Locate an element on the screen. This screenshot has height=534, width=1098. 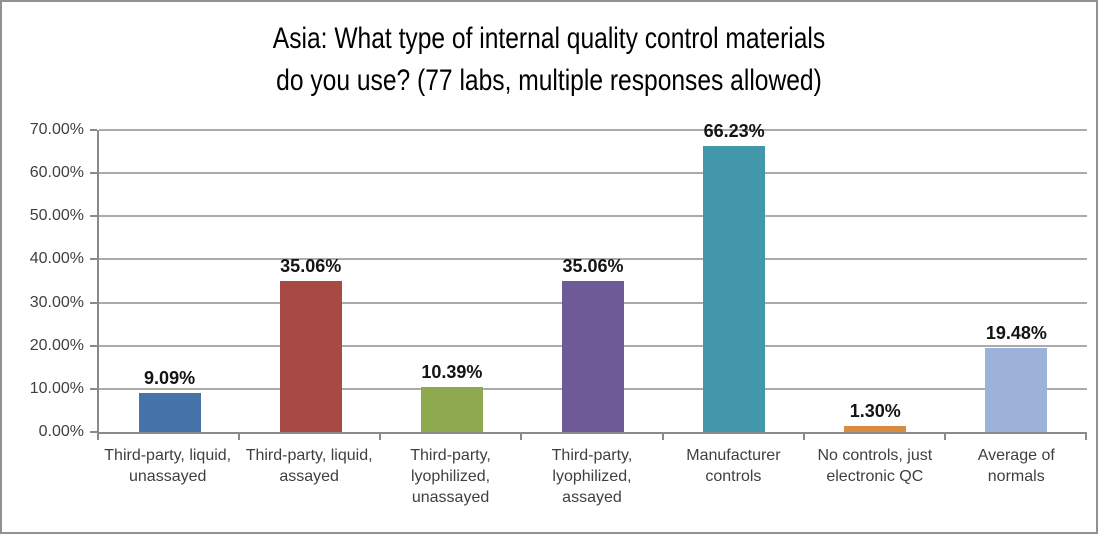
y-tick-label: 70.00% is located at coordinates (56, 129).